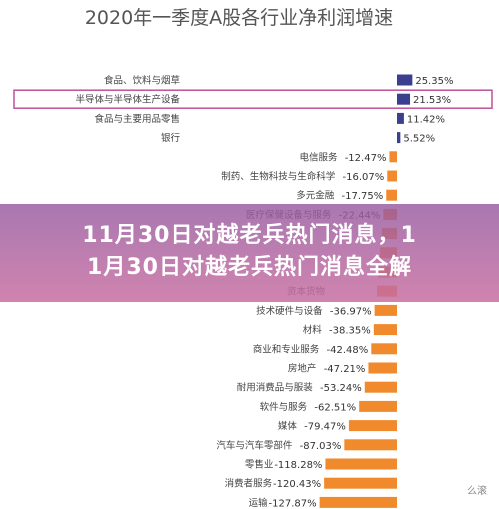  What do you see at coordinates (137, 119) in the screenshot?
I see `category-label: 食品与主要用品零售` at bounding box center [137, 119].